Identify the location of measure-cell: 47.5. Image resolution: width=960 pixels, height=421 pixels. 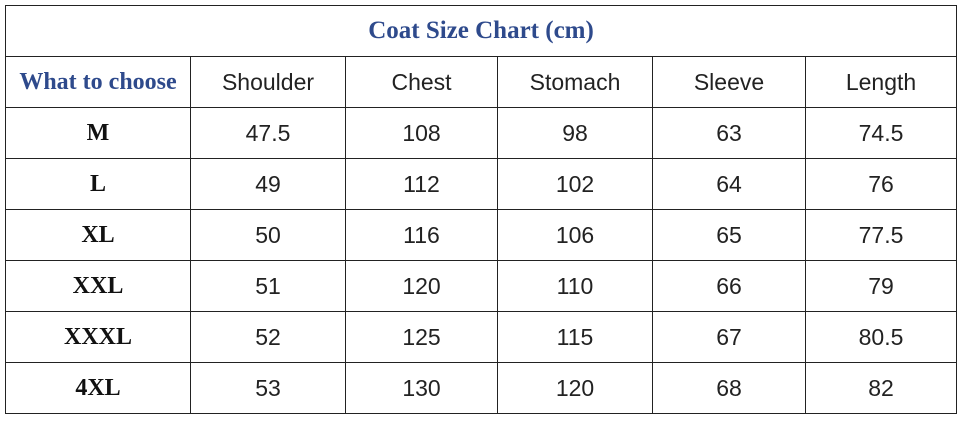
(268, 133).